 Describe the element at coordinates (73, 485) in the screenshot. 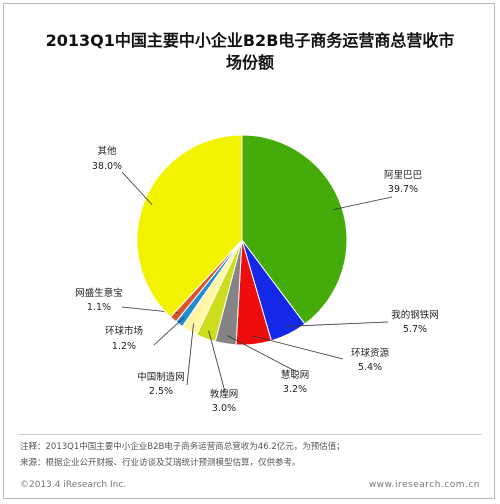

I see `copyright-text: ©2013.4 iResearch Inc.` at that location.